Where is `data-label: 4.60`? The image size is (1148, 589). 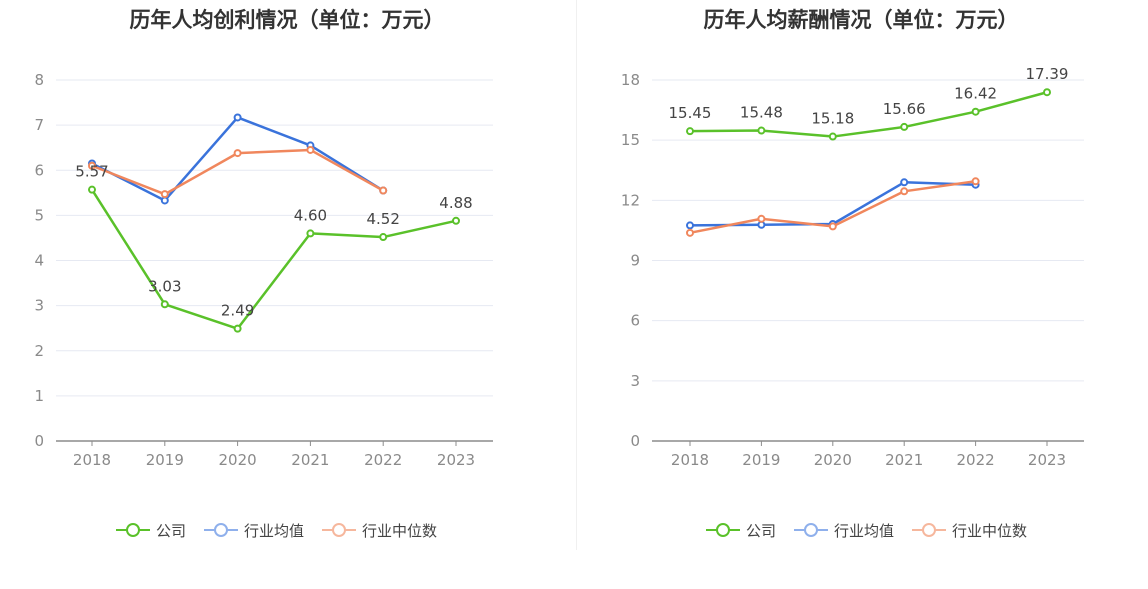 data-label: 4.60 is located at coordinates (310, 215).